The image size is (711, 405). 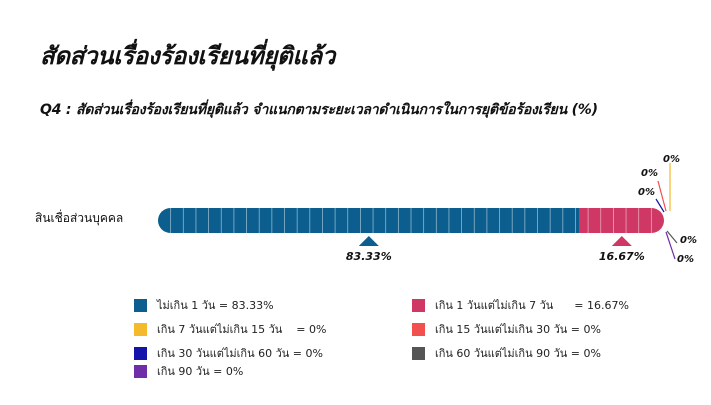 I want to click on data-label-5: 0%, so click(x=688, y=240).